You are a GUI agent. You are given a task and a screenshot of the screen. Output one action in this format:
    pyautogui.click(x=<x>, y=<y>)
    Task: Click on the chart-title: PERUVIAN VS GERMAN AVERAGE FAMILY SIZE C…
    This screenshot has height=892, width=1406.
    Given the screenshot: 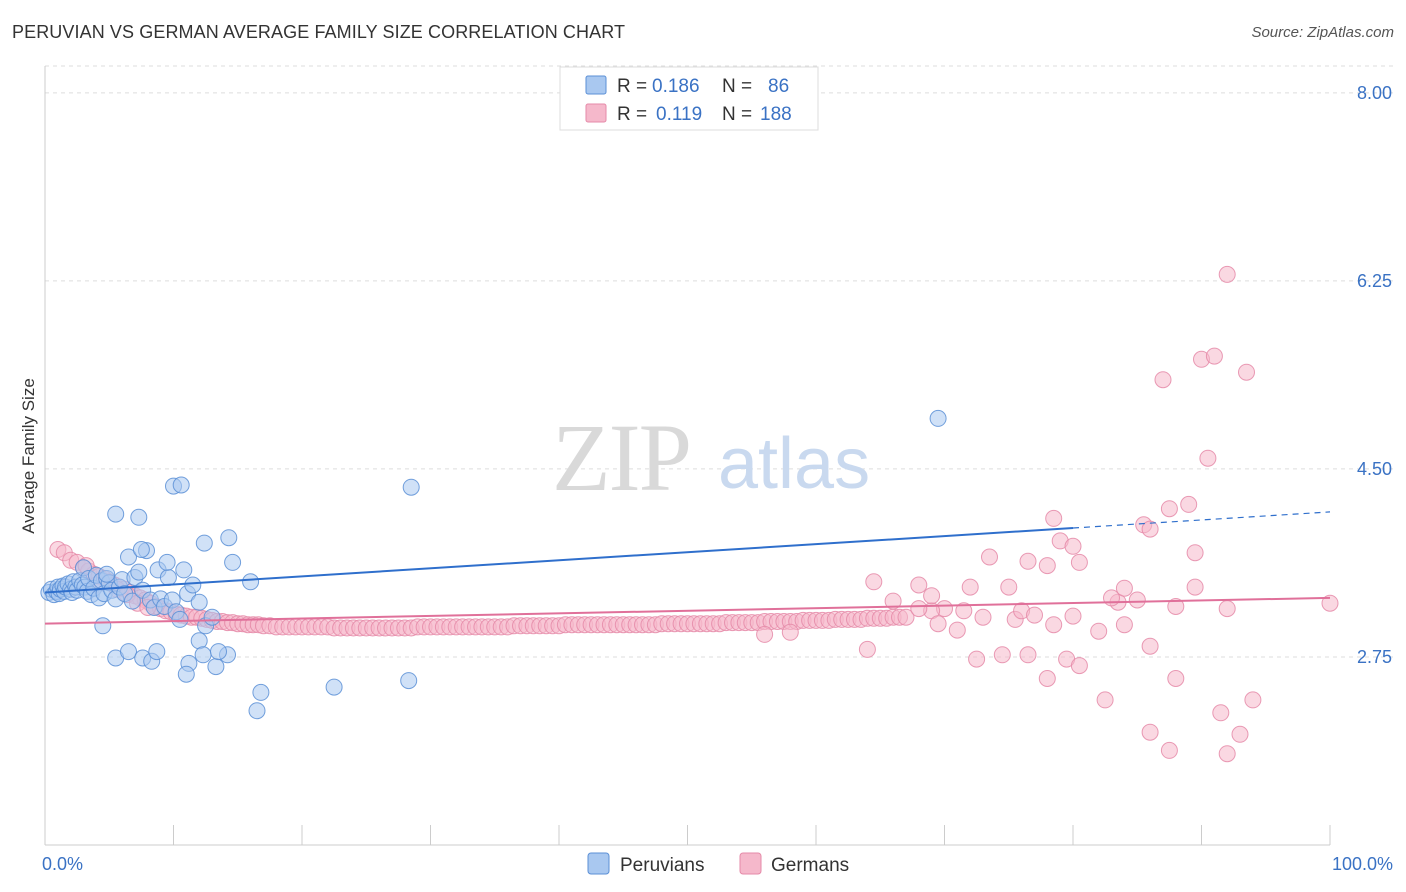 What is the action you would take?
    pyautogui.click(x=319, y=32)
    